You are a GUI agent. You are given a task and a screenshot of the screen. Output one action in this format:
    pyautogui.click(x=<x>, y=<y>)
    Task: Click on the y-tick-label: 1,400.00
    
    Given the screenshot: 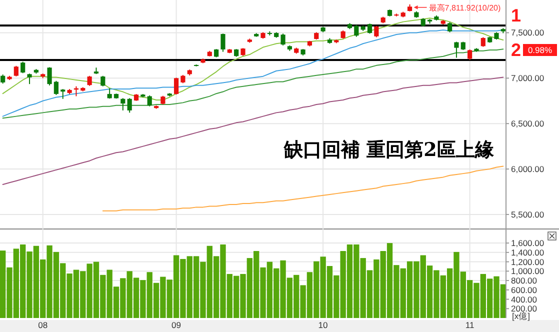 What is the action you would take?
    pyautogui.click(x=527, y=252)
    